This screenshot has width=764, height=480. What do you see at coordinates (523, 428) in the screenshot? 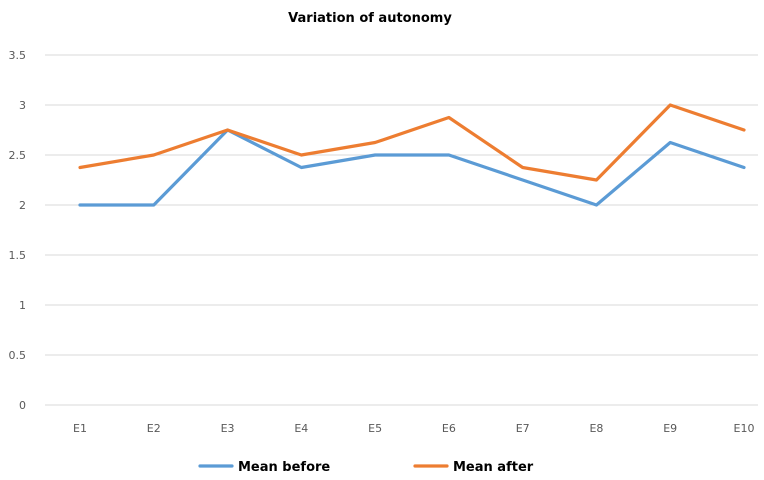
I see `x-tick-label: E7` at bounding box center [523, 428].